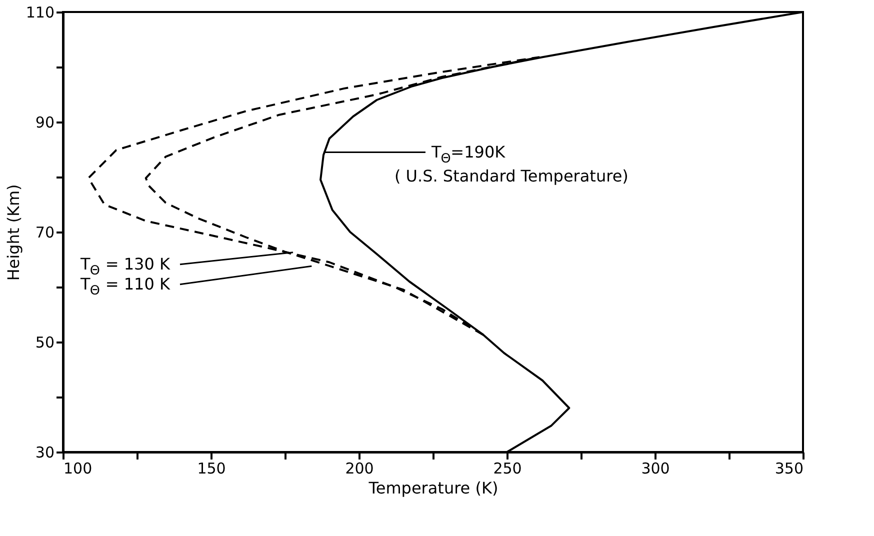 This screenshot has height=536, width=874. Describe the element at coordinates (44, 343) in the screenshot. I see `y-tick-label: 50` at that location.